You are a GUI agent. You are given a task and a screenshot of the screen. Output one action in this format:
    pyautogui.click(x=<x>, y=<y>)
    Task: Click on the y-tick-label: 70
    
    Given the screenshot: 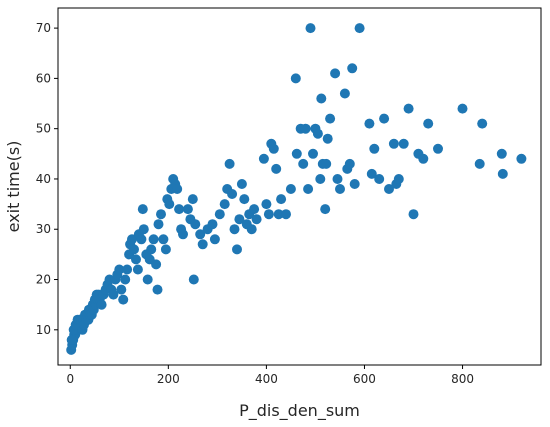 What is the action you would take?
    pyautogui.click(x=43, y=28)
    